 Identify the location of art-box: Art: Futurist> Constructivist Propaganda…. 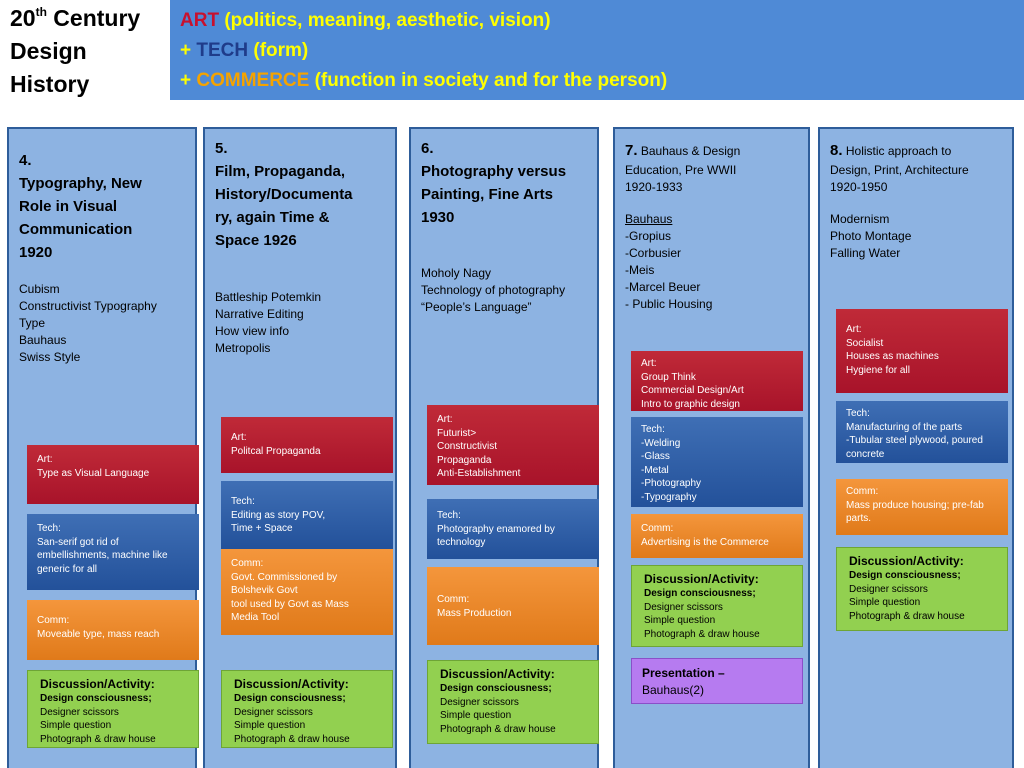
(513, 445).